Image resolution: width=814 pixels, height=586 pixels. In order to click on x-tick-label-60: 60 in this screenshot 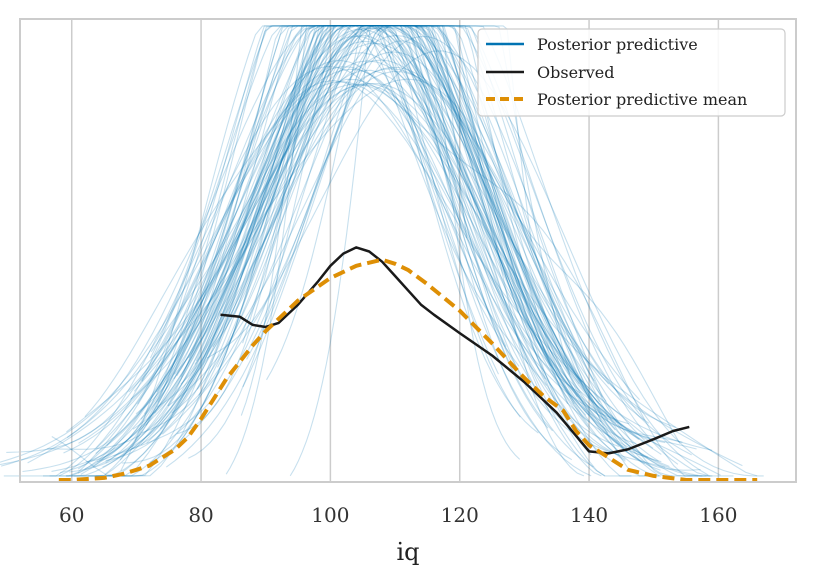, I will do `click(71, 515)`.